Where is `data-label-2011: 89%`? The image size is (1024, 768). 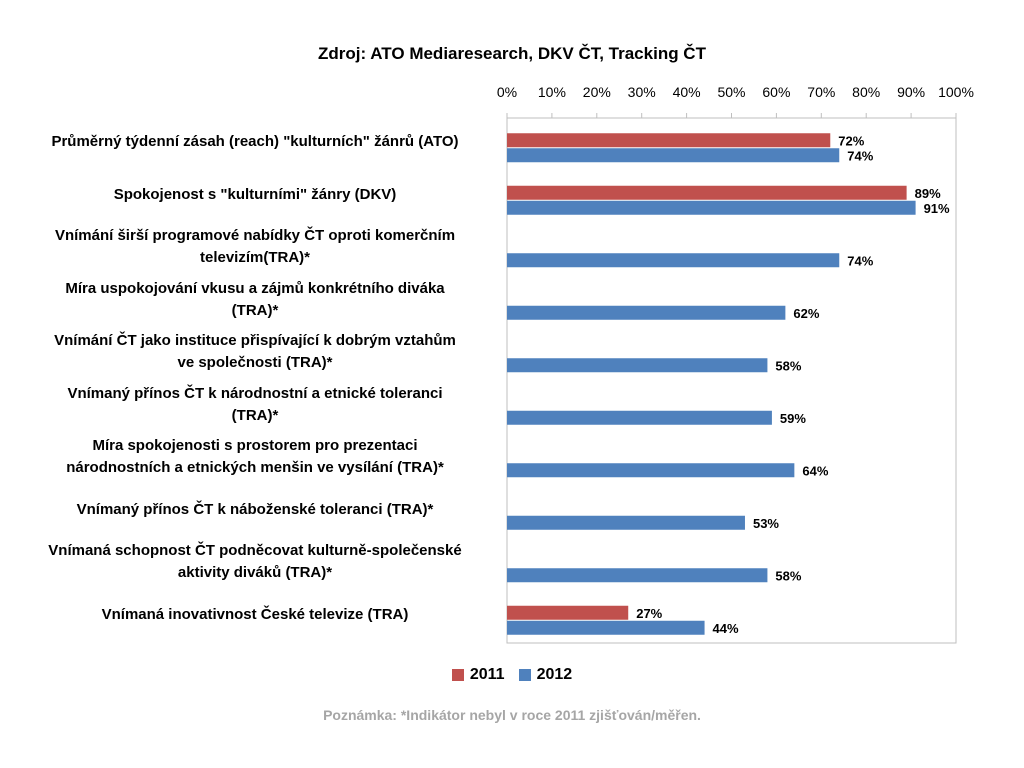
data-label-2011: 89% is located at coordinates (928, 193).